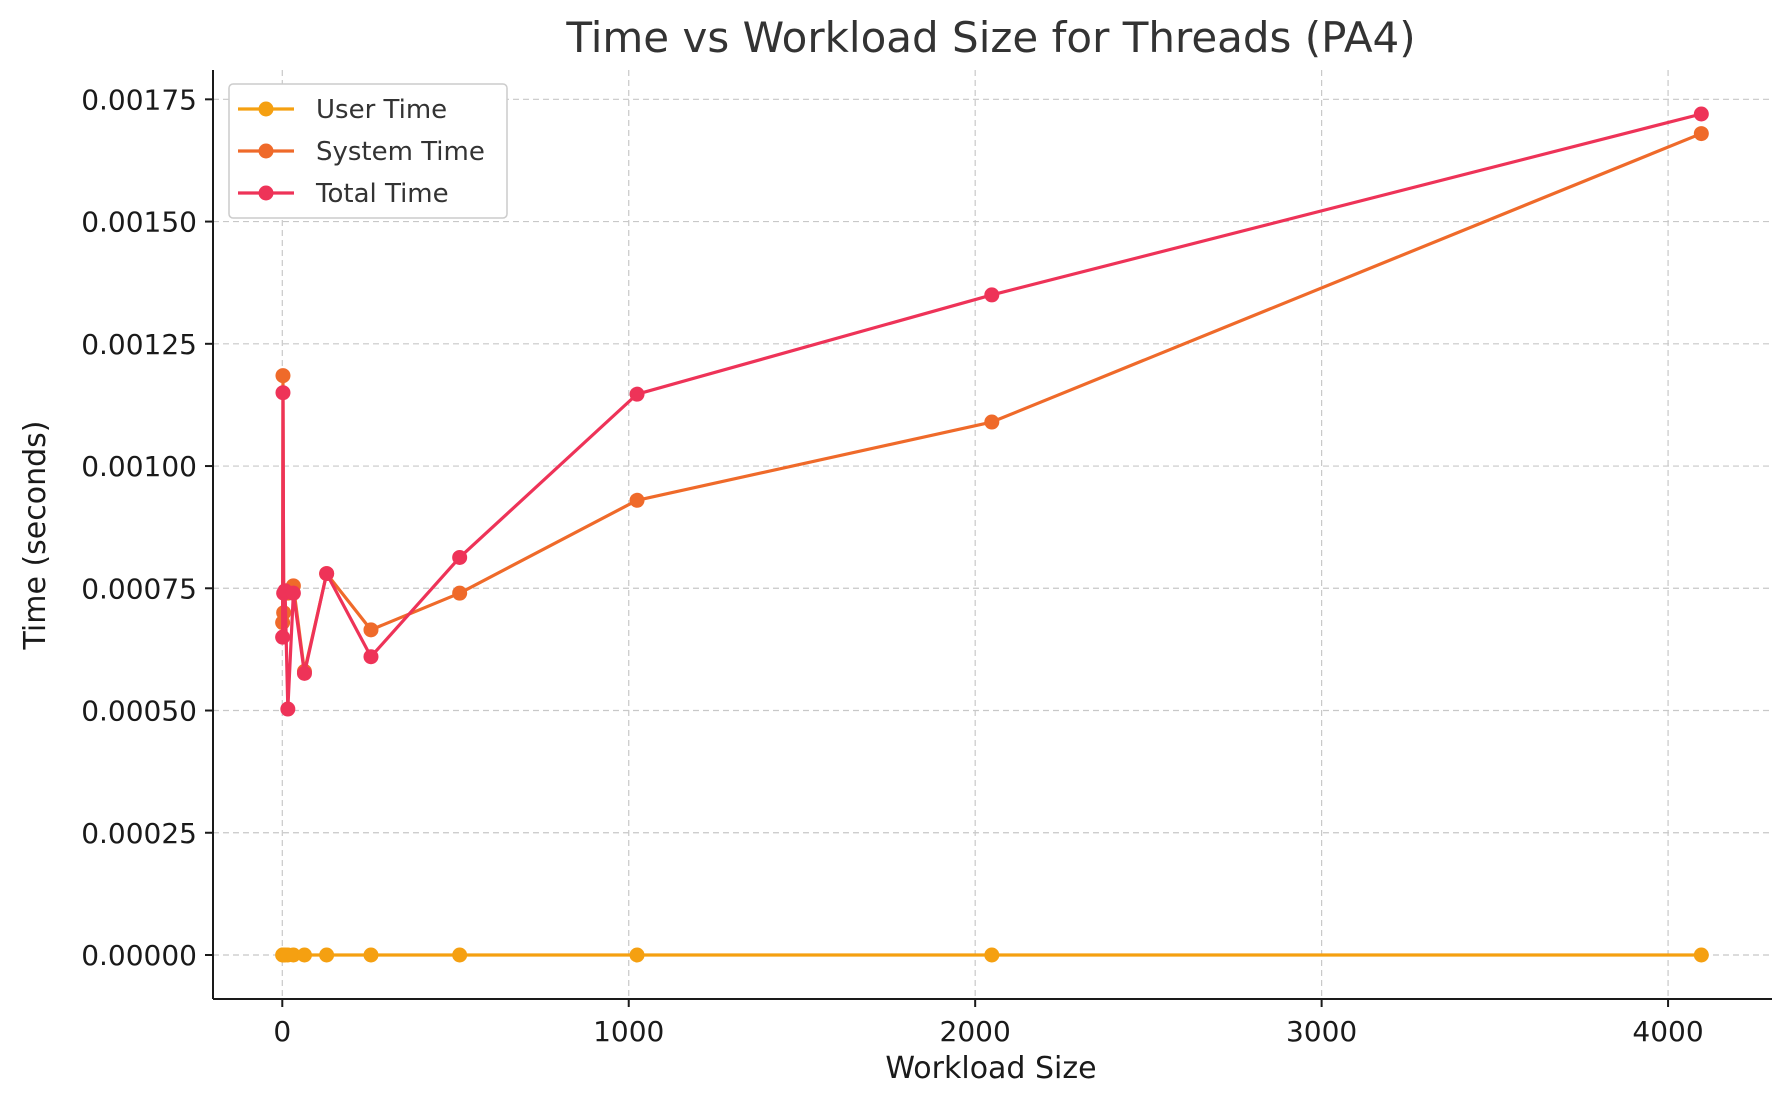 Image resolution: width=1782 pixels, height=1101 pixels. I want to click on y-axis-title: Time (seconds), so click(35, 536).